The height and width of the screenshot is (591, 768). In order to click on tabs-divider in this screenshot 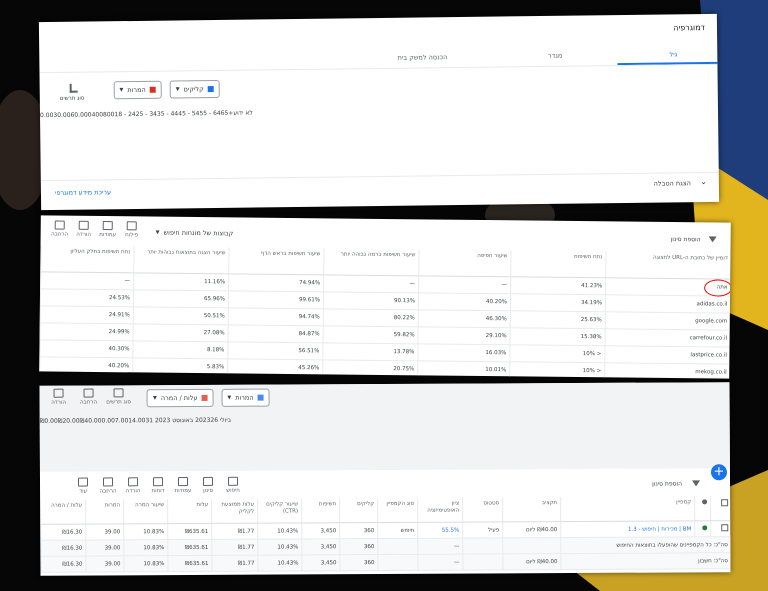, I will do `click(378, 68)`.